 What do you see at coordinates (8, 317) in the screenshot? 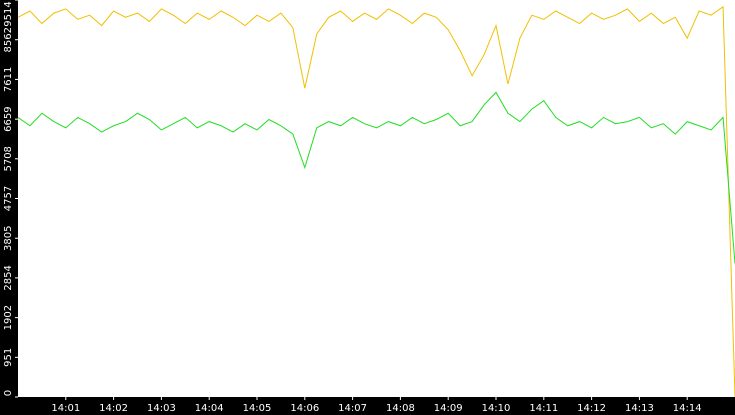
I see `y-tick-label: 1902` at bounding box center [8, 317].